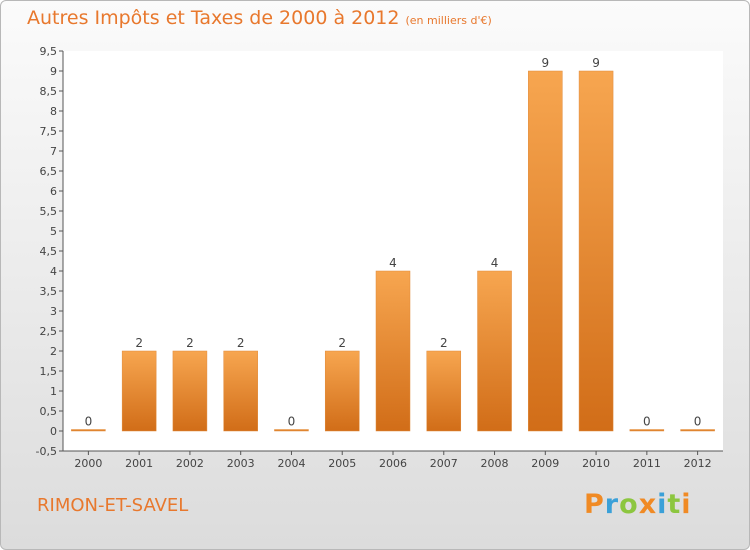 Image resolution: width=750 pixels, height=550 pixels. I want to click on y-tick-label: 4,5, so click(49, 251).